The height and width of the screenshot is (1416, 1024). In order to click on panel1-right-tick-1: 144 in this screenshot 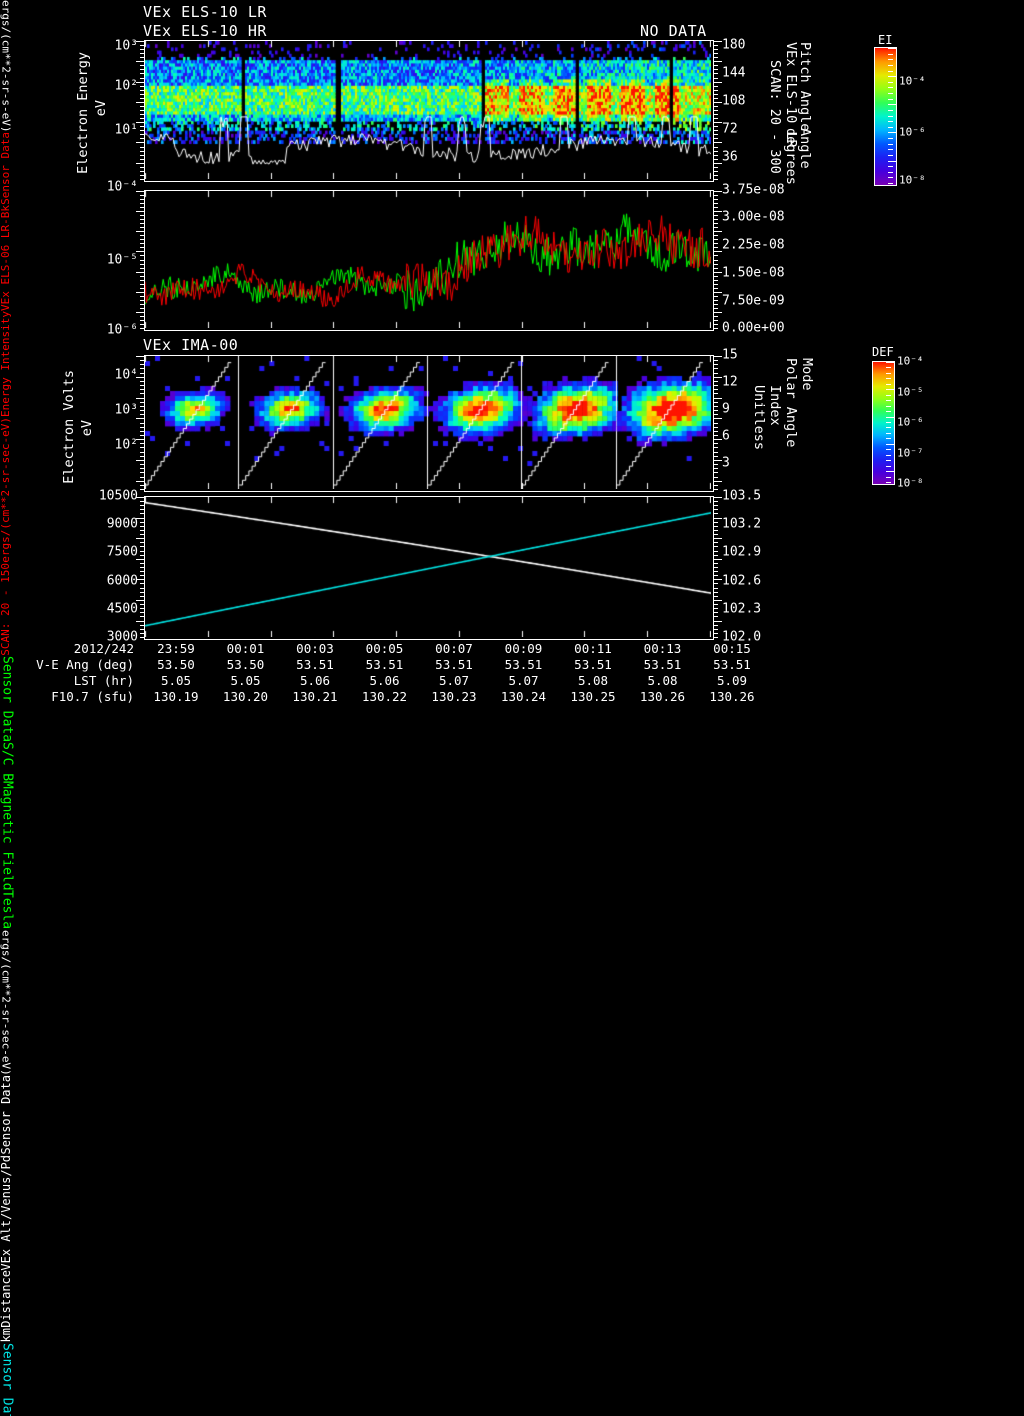, I will do `click(734, 73)`.